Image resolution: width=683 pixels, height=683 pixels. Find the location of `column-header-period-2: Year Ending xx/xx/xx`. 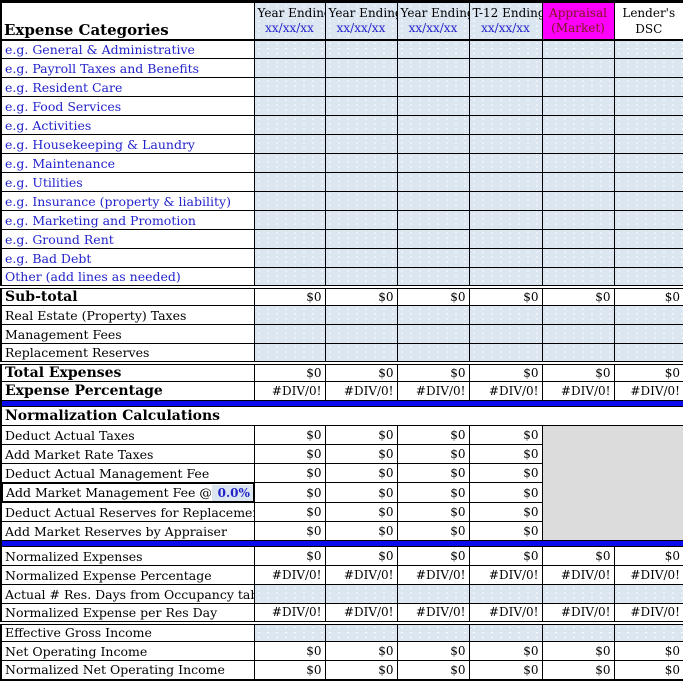

column-header-period-2: Year Ending xx/xx/xx is located at coordinates (361, 21).